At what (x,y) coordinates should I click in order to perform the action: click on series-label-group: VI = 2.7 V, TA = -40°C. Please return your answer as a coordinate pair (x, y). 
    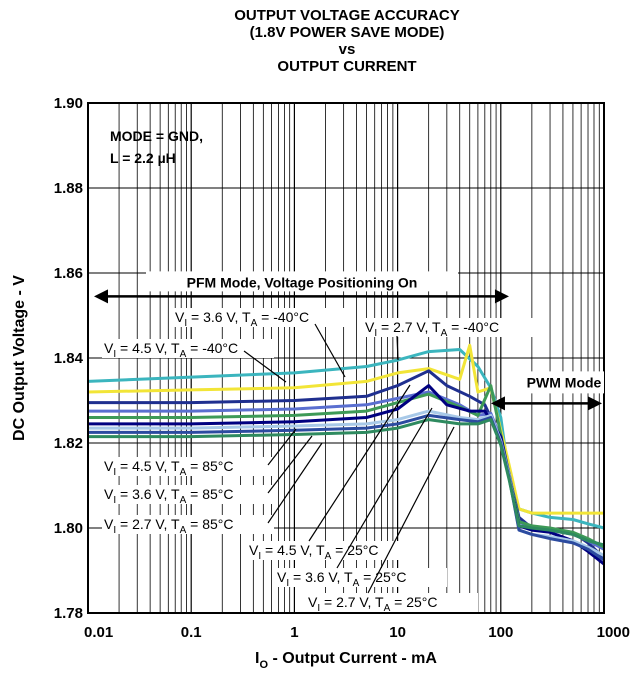
    Looking at the image, I should click on (449, 339).